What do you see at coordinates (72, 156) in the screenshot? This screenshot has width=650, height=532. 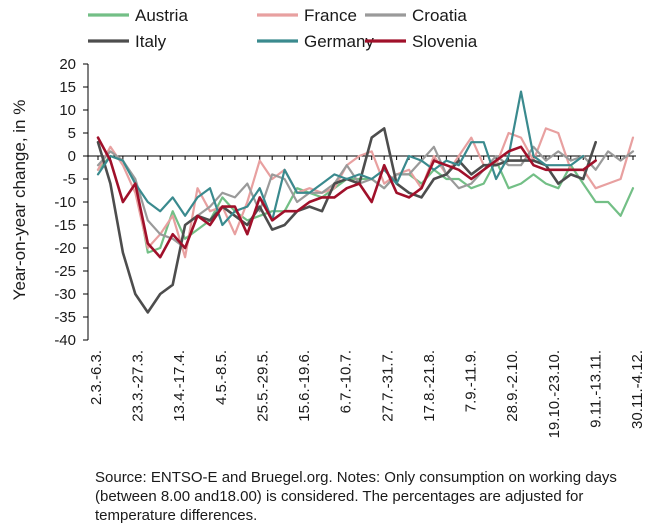 I see `y-tick-label: 0` at bounding box center [72, 156].